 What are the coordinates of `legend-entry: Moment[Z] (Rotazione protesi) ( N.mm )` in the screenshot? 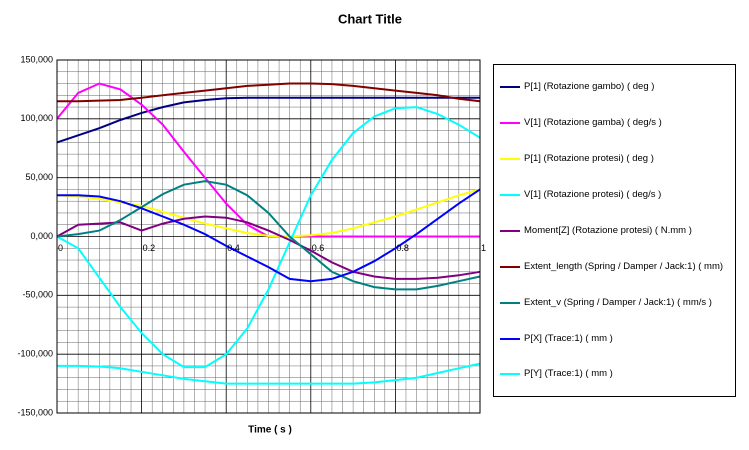 It's located at (614, 230).